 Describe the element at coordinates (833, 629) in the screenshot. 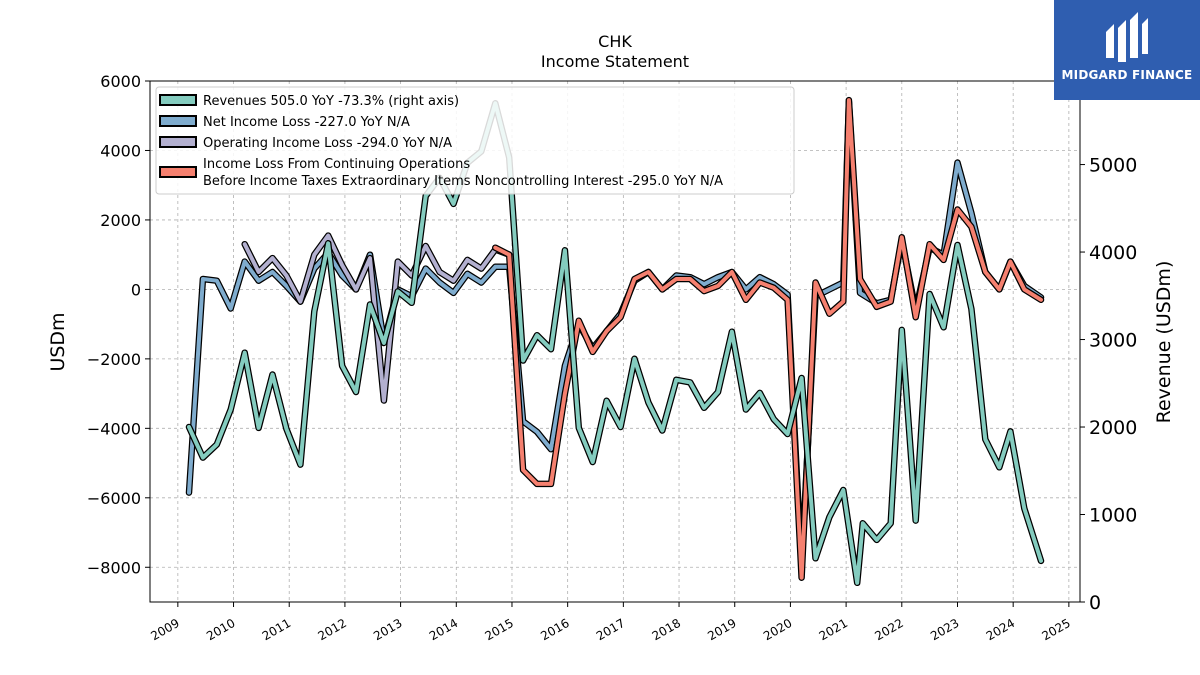

I see `x-tick-label: 2021` at that location.